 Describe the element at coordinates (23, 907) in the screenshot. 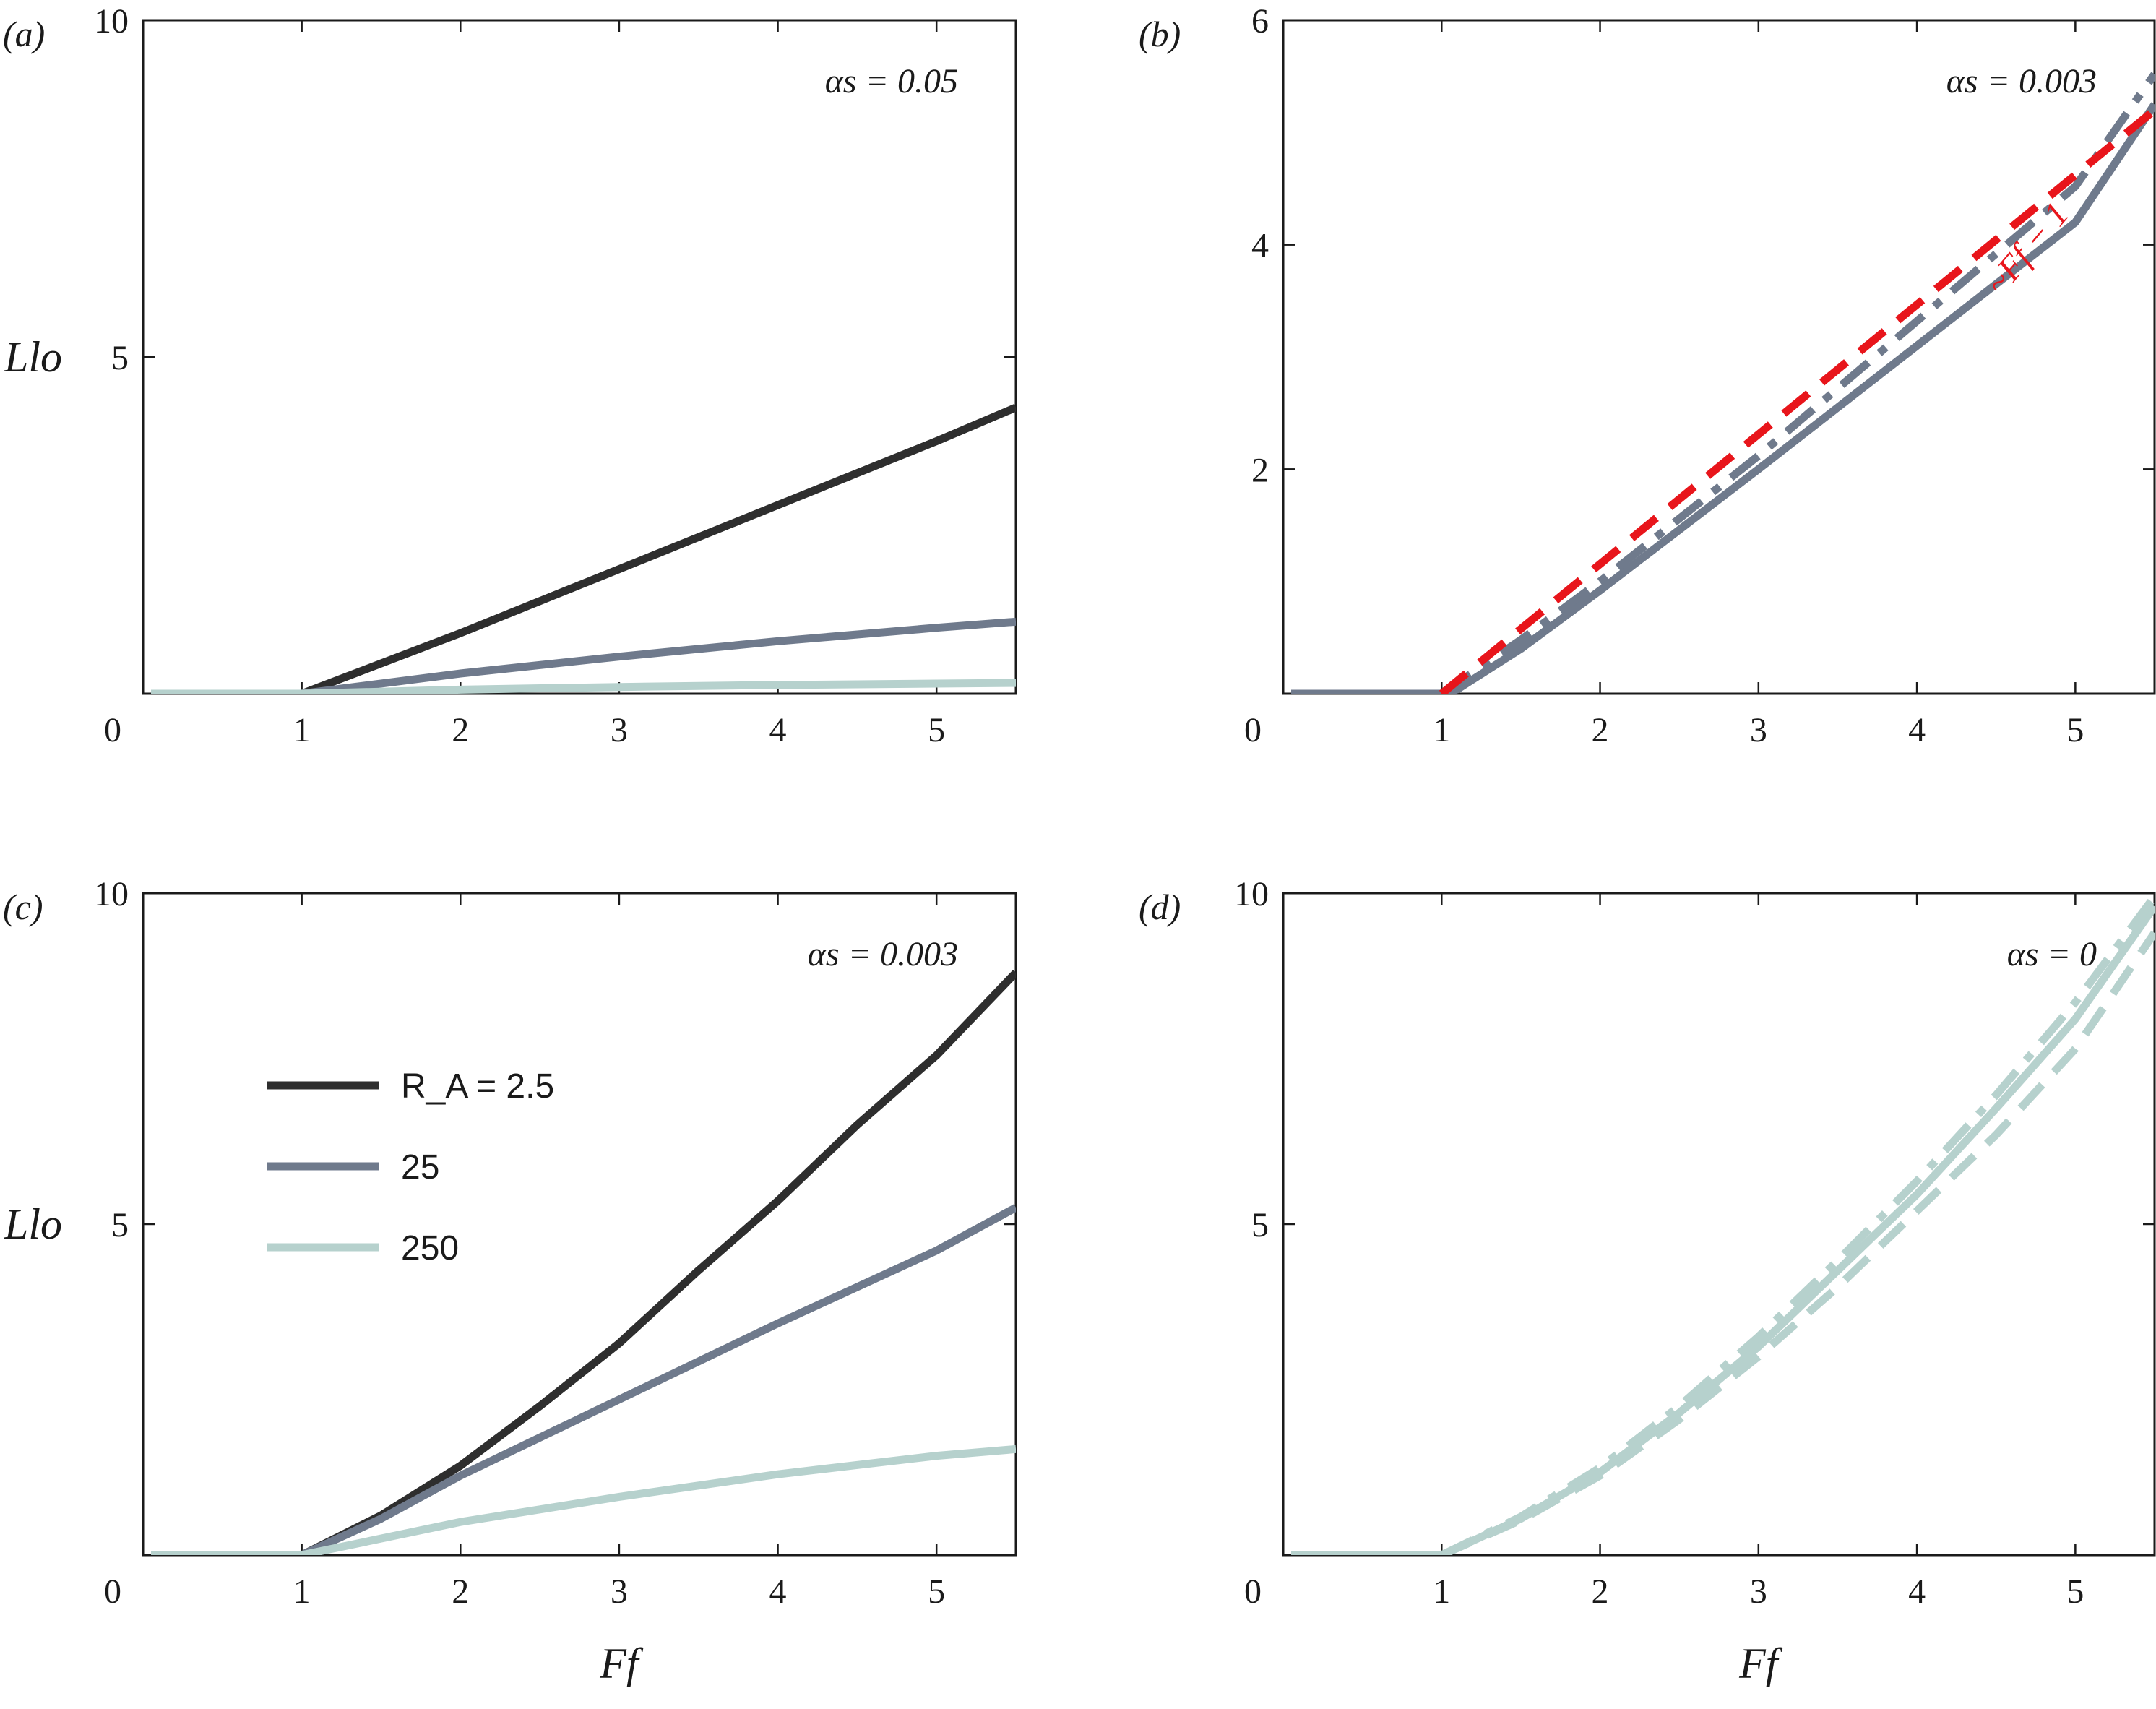

I see `panel-label: (c)` at that location.